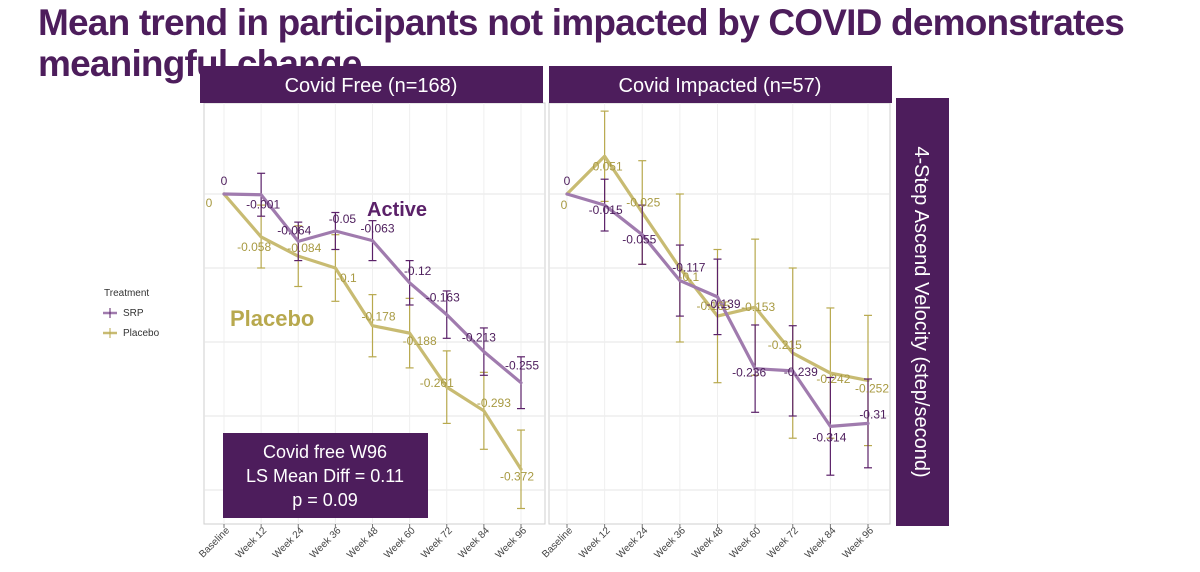 The height and width of the screenshot is (572, 1200). I want to click on legend-srp-label: SRP, so click(133, 313).